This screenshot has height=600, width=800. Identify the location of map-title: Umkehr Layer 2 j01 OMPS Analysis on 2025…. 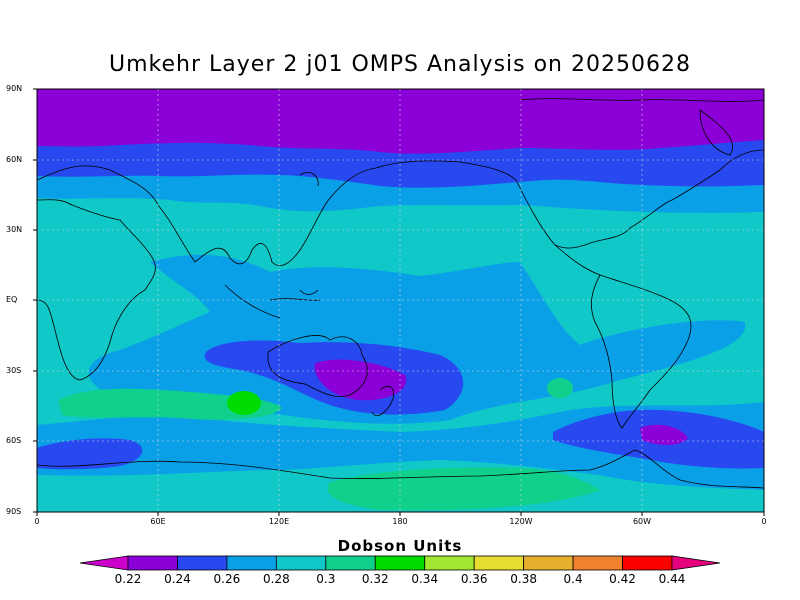
(400, 64).